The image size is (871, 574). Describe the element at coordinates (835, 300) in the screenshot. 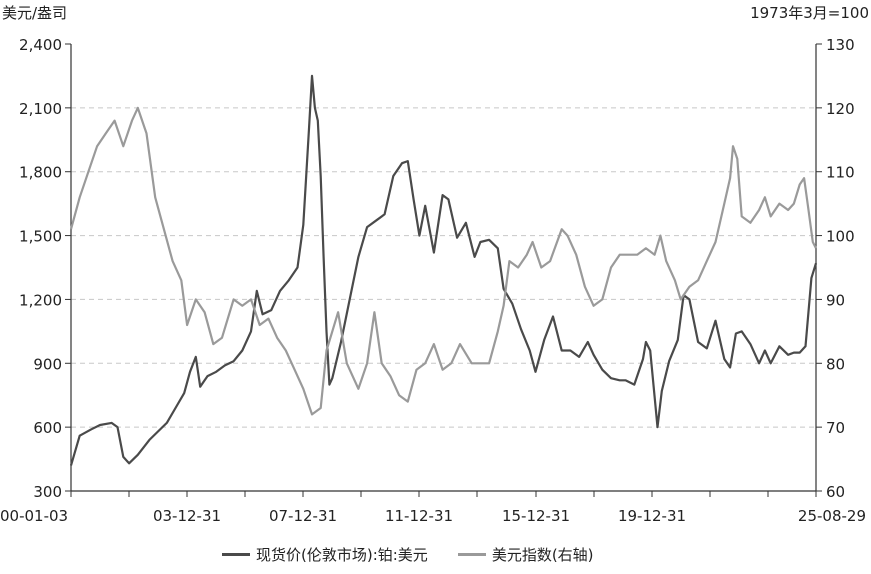

I see `right-tick-label: 90` at that location.